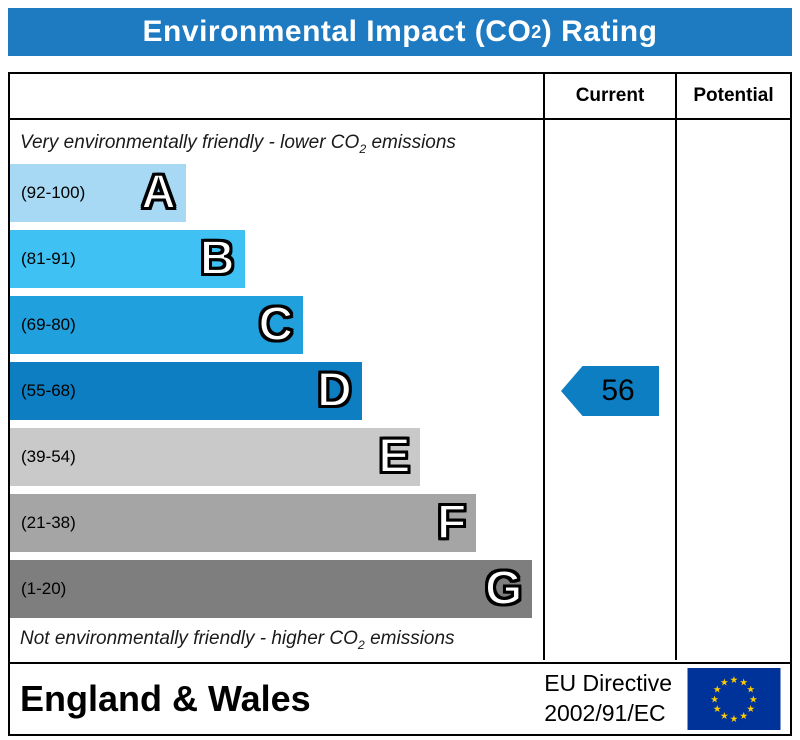 The height and width of the screenshot is (740, 800). I want to click on band-g: (1-20) G, so click(271, 589).